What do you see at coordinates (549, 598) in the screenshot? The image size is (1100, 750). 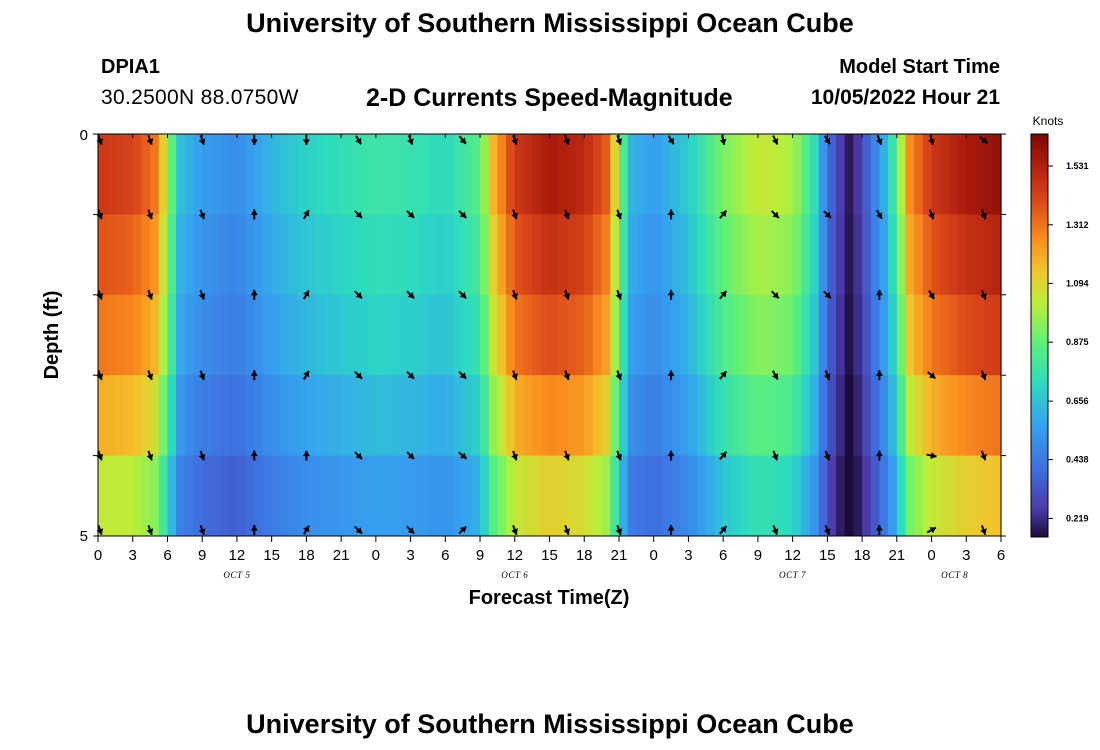 I see `x-axis-title: Forecast Time(Z)` at bounding box center [549, 598].